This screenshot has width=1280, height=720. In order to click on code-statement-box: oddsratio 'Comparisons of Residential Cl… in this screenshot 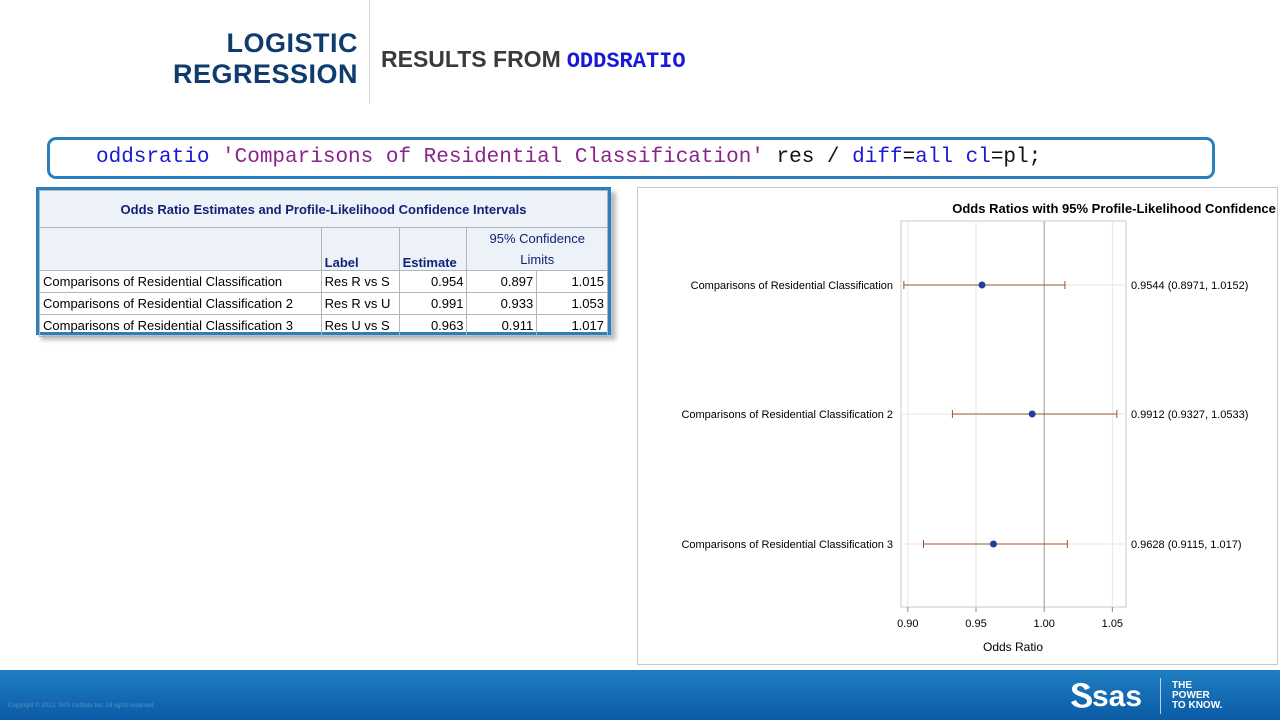, I will do `click(631, 158)`.